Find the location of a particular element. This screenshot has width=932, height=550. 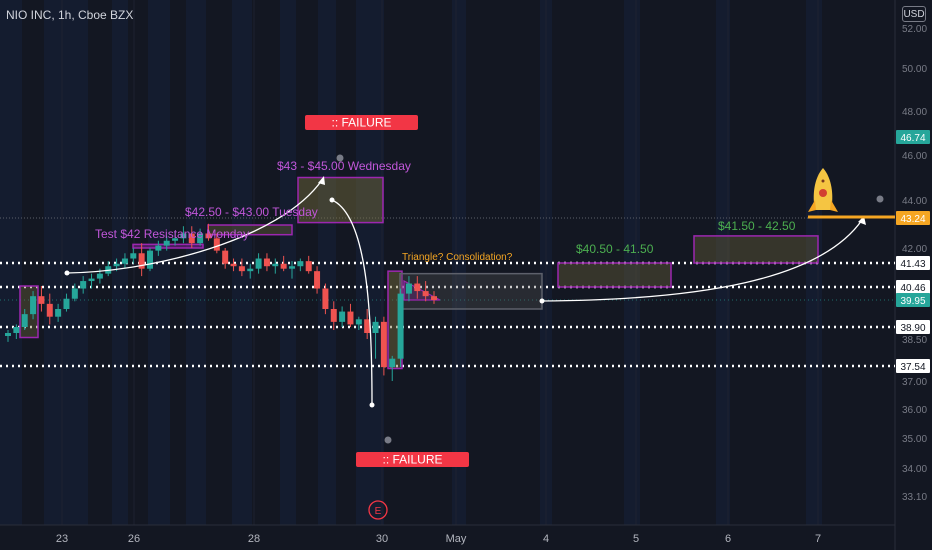

svg-text: :: FAILURE is located at coordinates (412, 460).